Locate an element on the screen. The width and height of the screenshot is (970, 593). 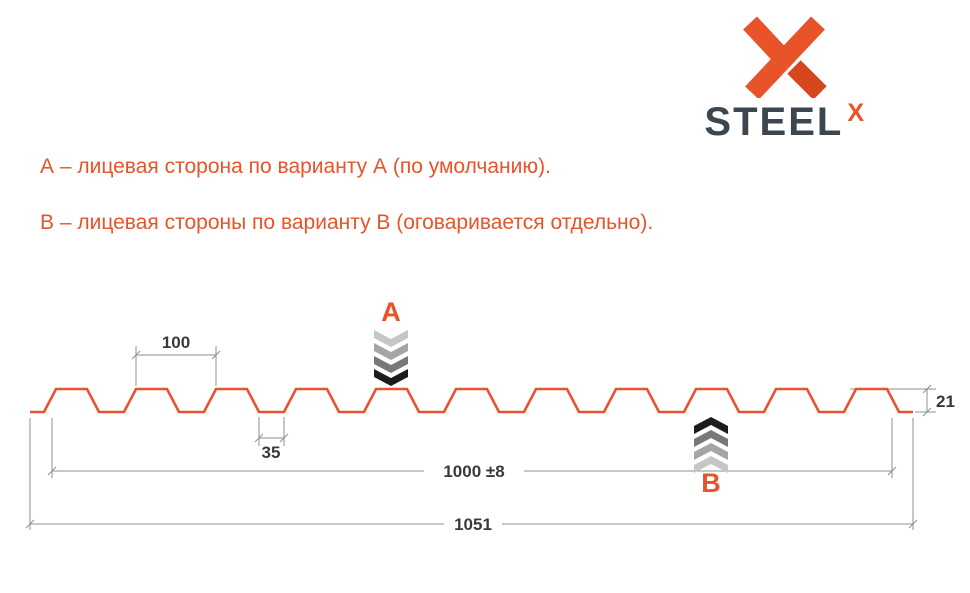
logo-wordmark: STEEL X is located at coordinates (784, 121).